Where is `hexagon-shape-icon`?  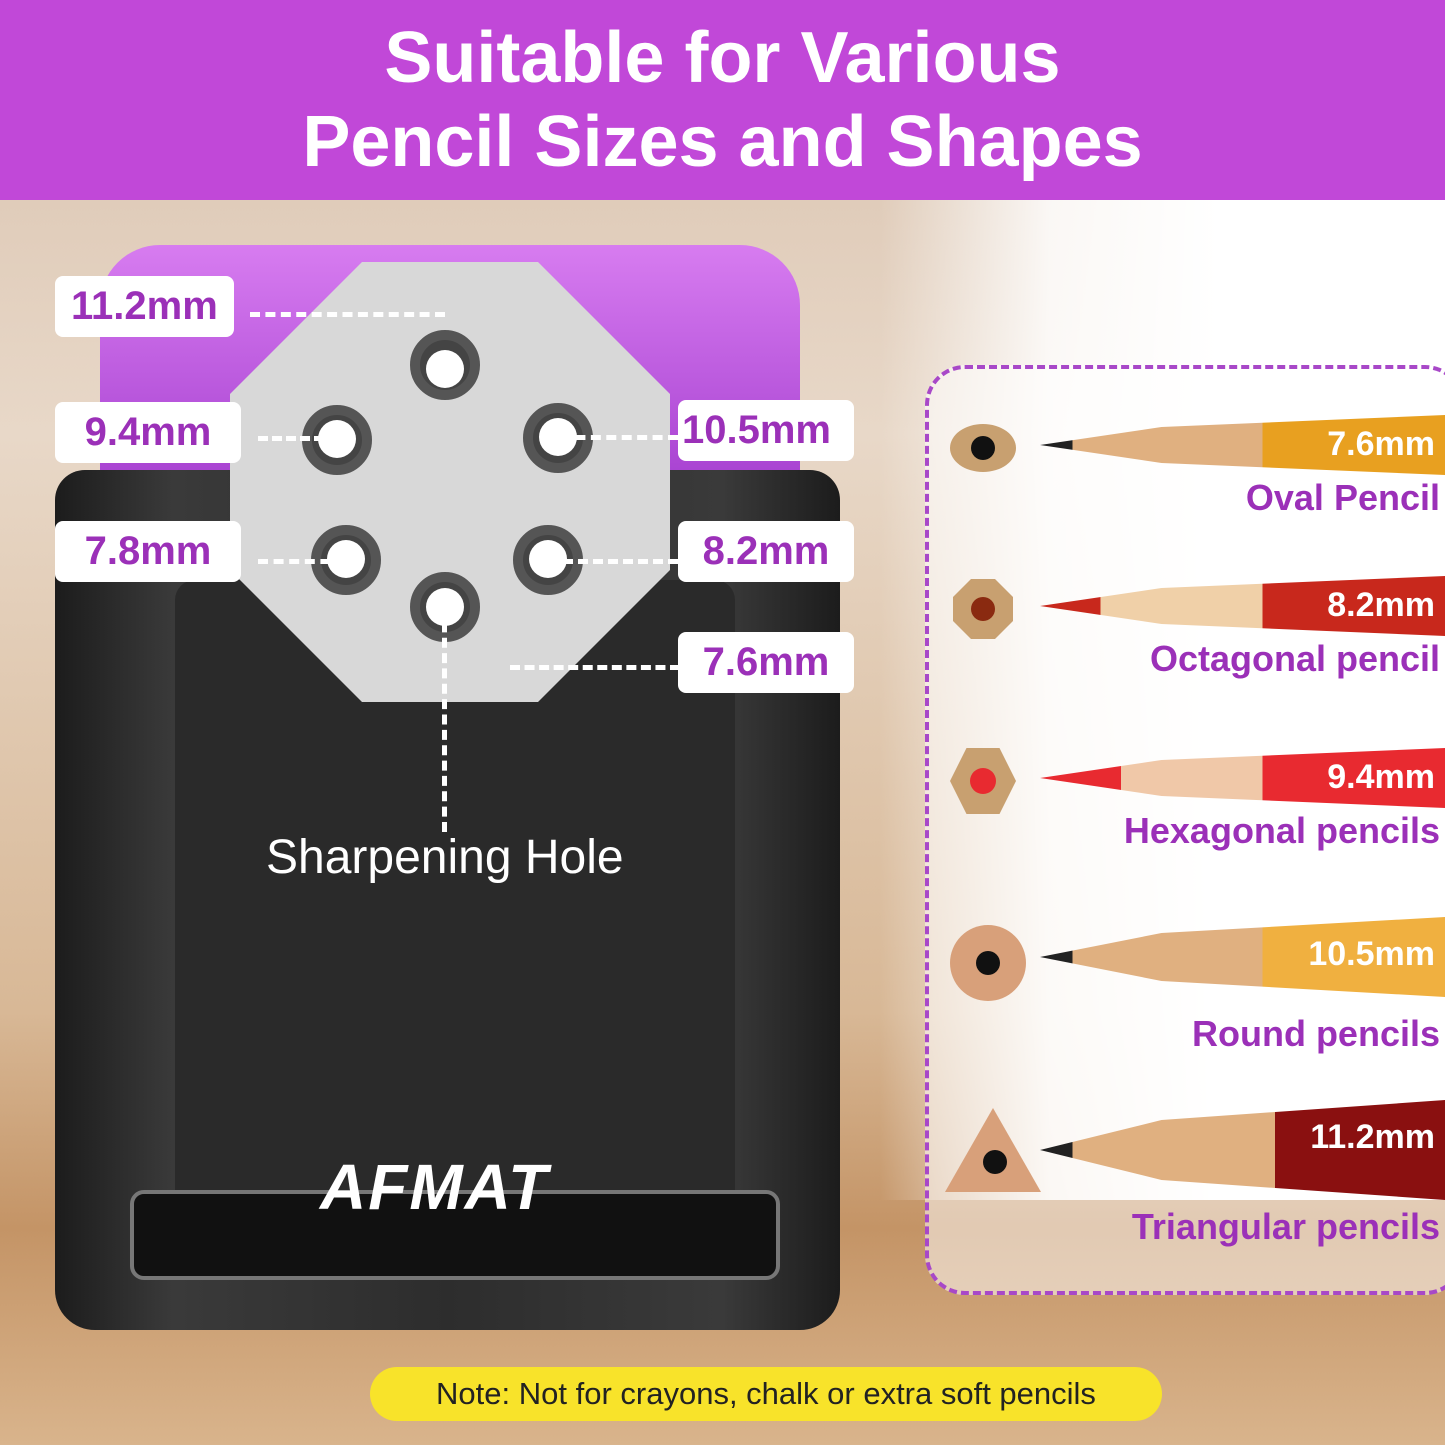 hexagon-shape-icon is located at coordinates (983, 781).